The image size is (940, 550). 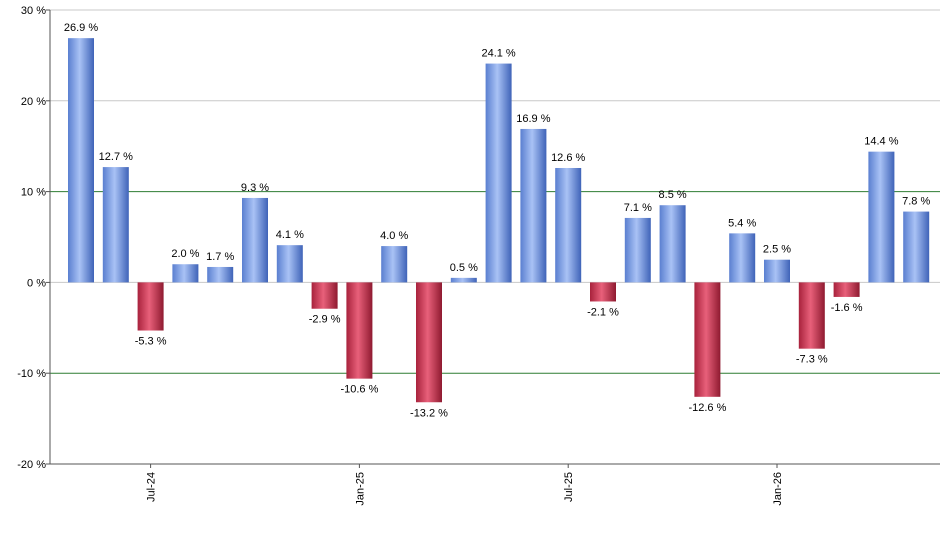 I want to click on data-label: 2.5 %, so click(x=777, y=250).